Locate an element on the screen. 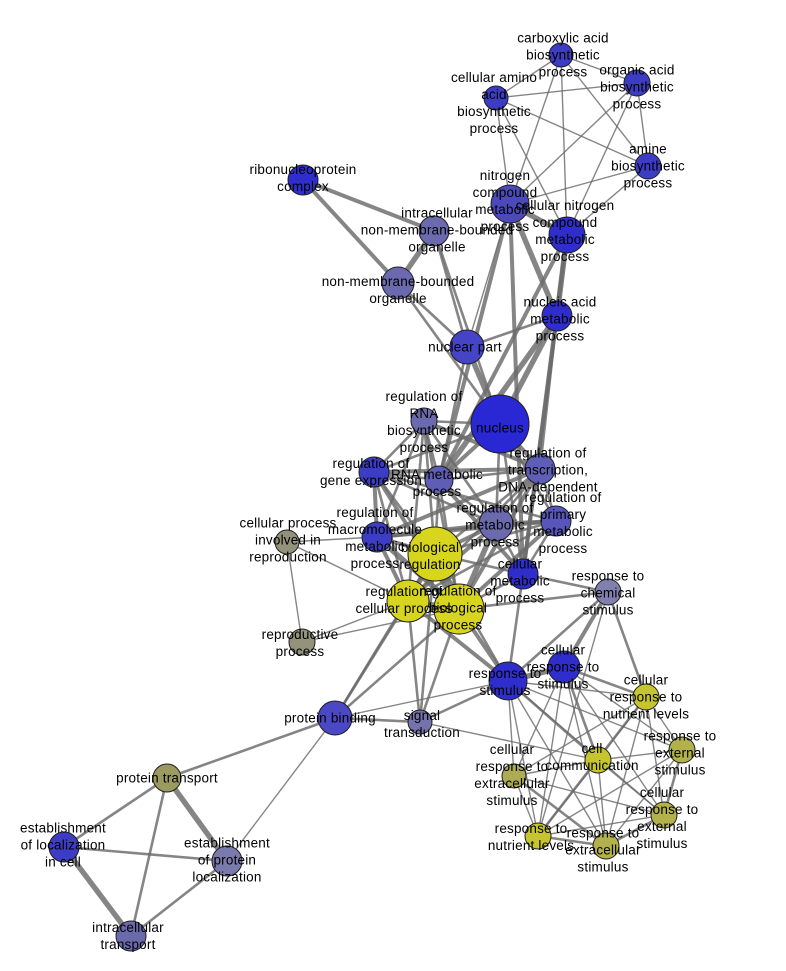 The width and height of the screenshot is (786, 971). node-rbp is located at coordinates (459, 609).